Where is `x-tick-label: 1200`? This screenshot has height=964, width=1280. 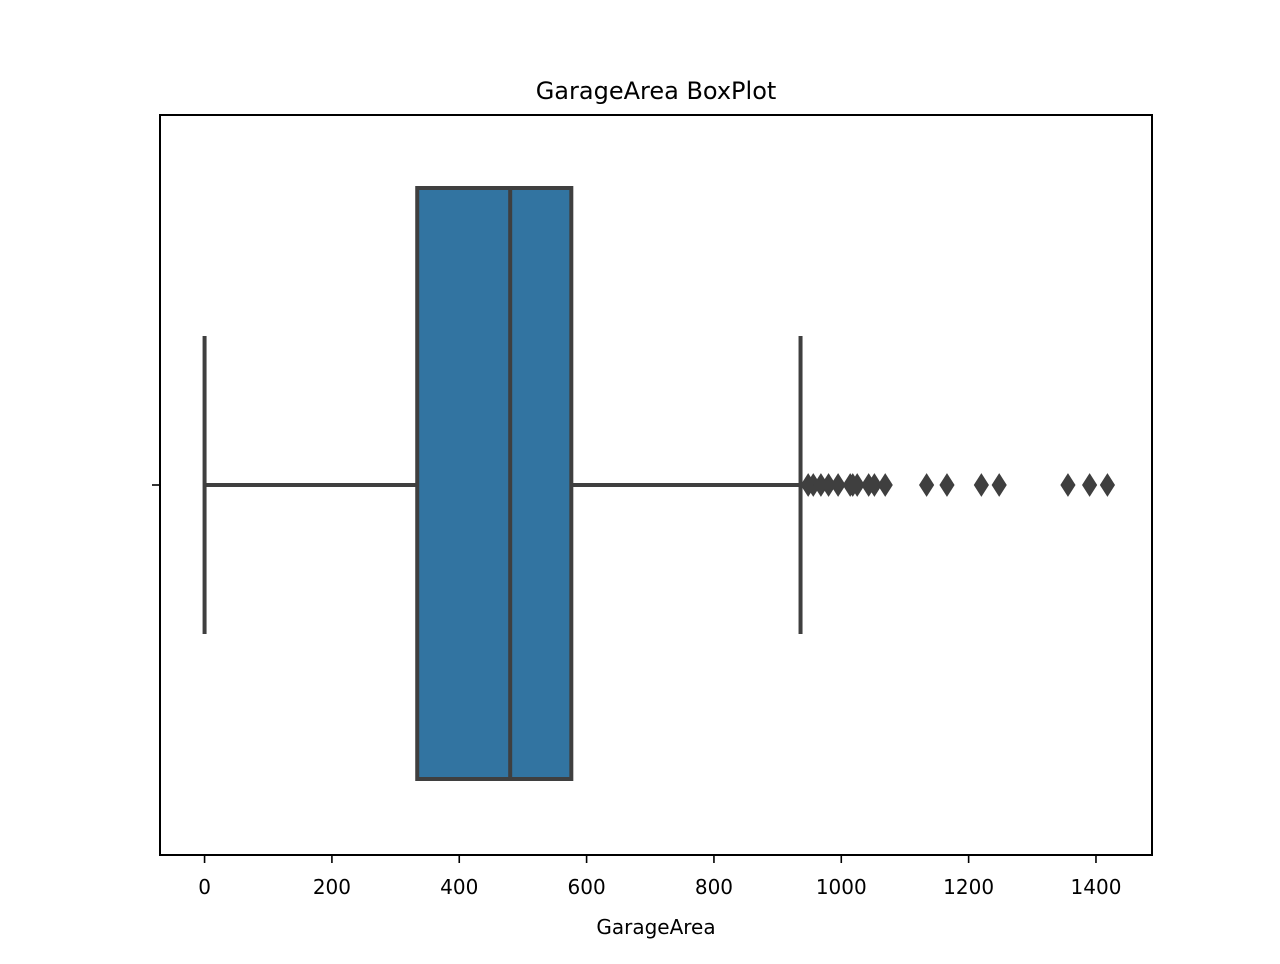
x-tick-label: 1200 is located at coordinates (968, 887).